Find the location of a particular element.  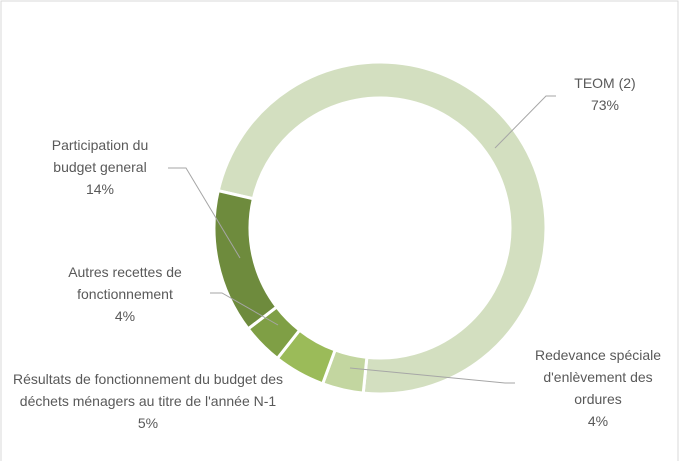

category-name: Autres recettes de fonctionnement is located at coordinates (125, 283).